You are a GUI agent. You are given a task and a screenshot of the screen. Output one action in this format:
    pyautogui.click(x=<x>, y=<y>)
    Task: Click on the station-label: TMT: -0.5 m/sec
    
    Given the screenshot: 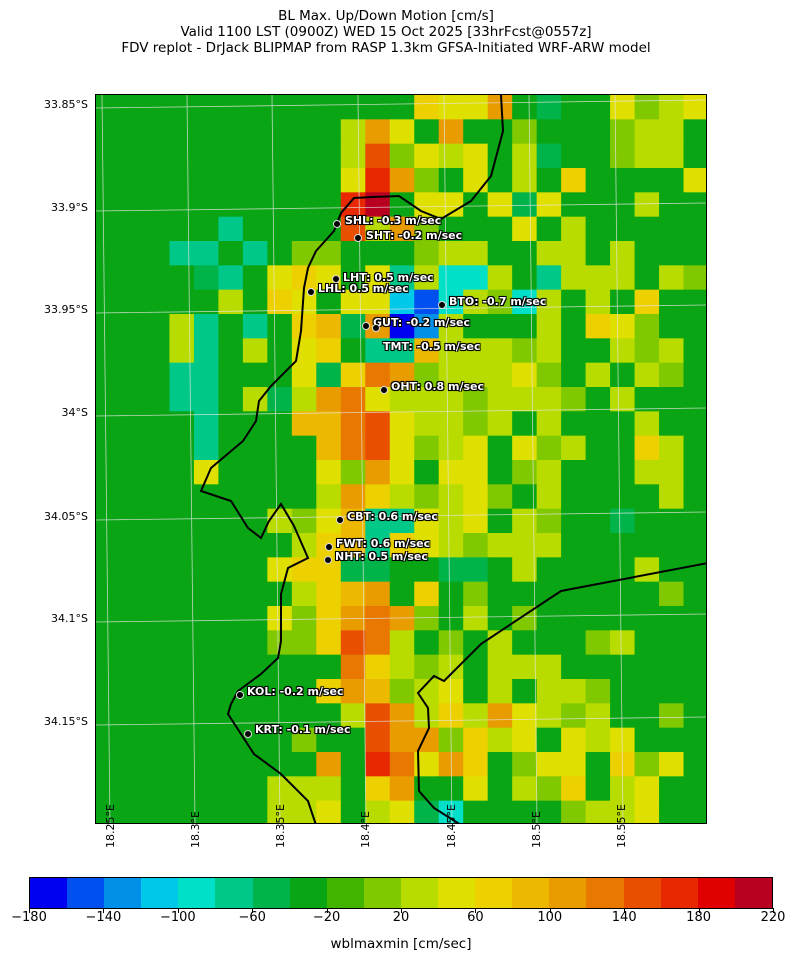 What is the action you would take?
    pyautogui.click(x=432, y=346)
    